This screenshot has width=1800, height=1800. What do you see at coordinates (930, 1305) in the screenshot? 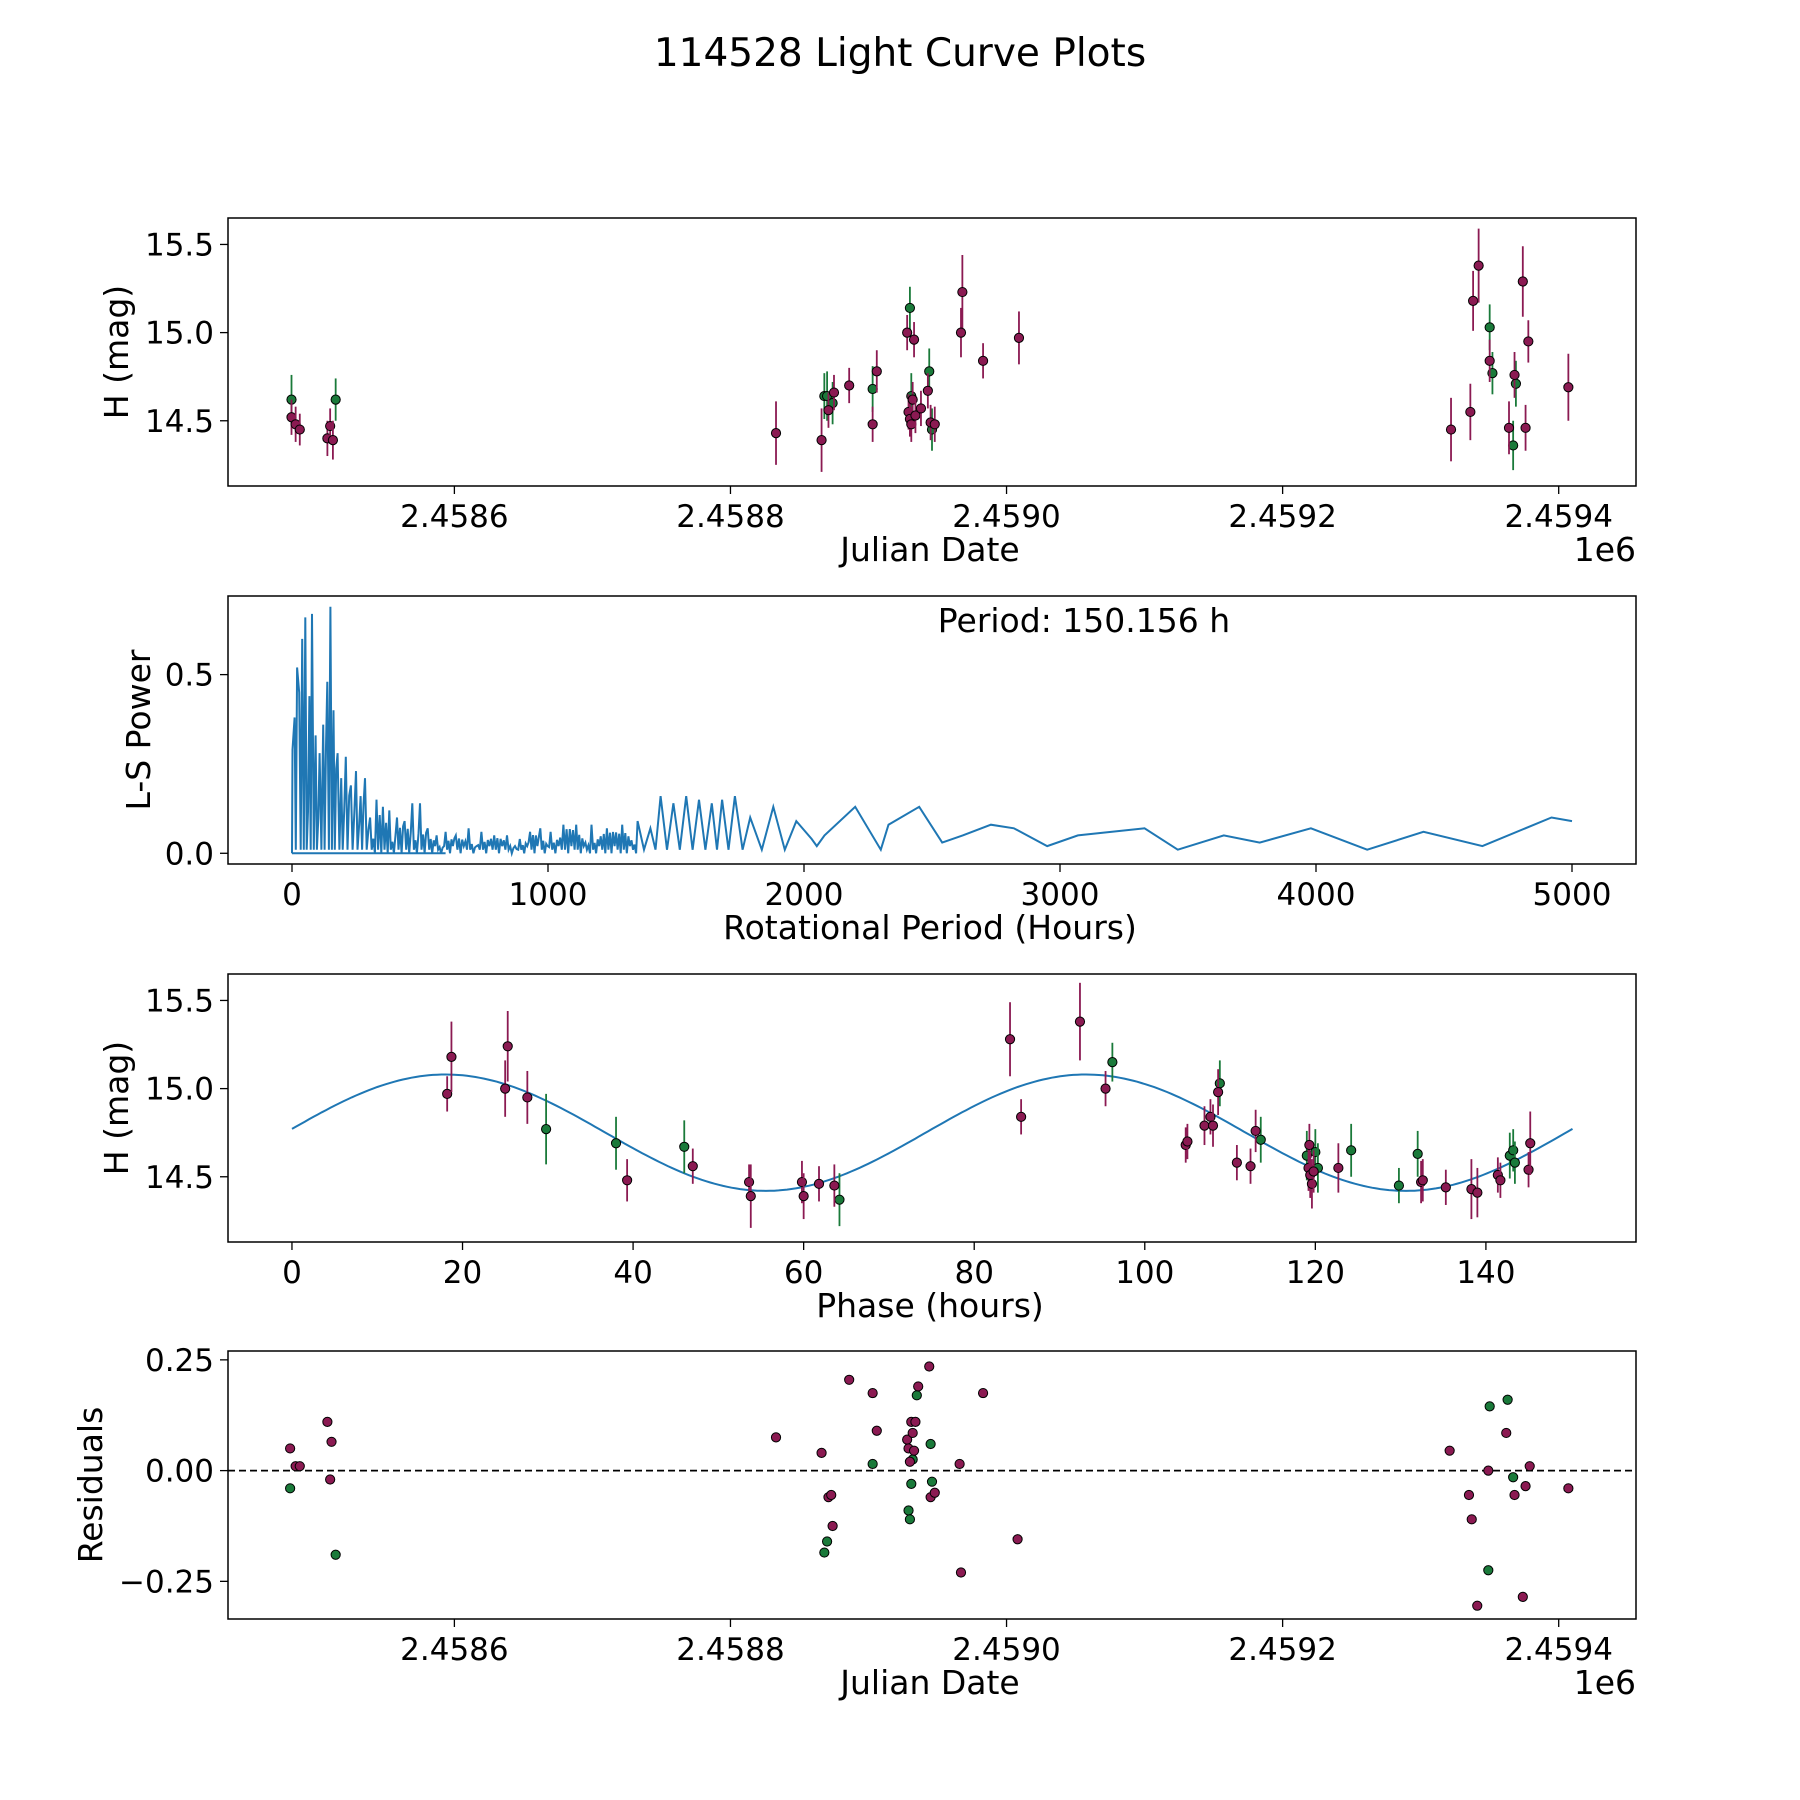
I see `phased-curve-x-label: Phase (hours)` at bounding box center [930, 1305].